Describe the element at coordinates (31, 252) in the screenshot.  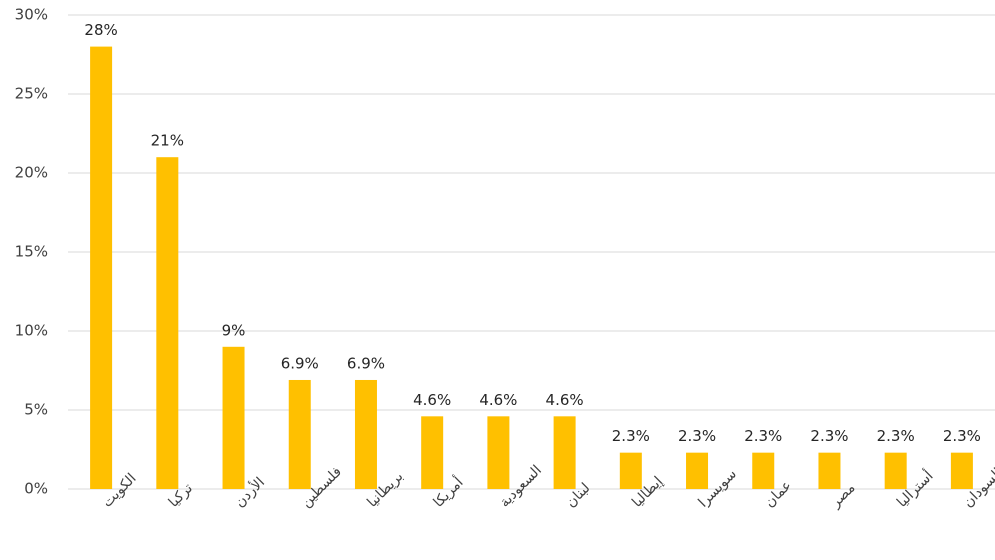
I see `y-tick-label: 15%` at that location.